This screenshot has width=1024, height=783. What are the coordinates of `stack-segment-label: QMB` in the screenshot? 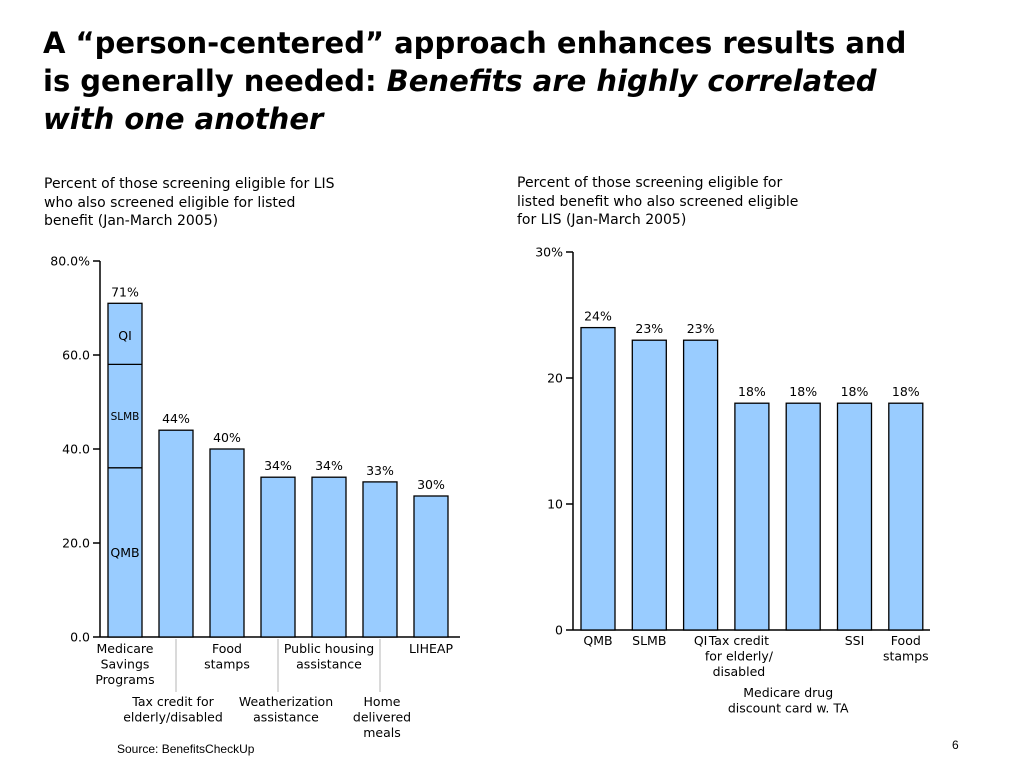 It's located at (124, 552).